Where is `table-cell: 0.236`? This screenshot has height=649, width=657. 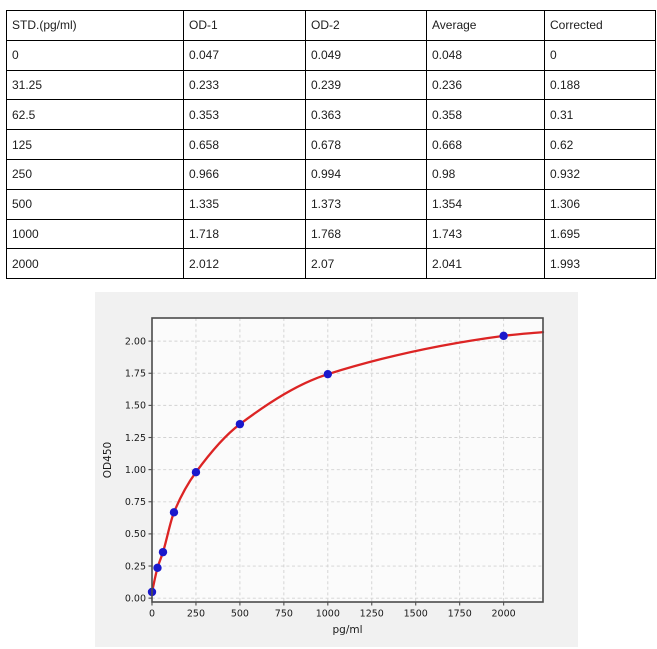 table-cell: 0.236 is located at coordinates (485, 85).